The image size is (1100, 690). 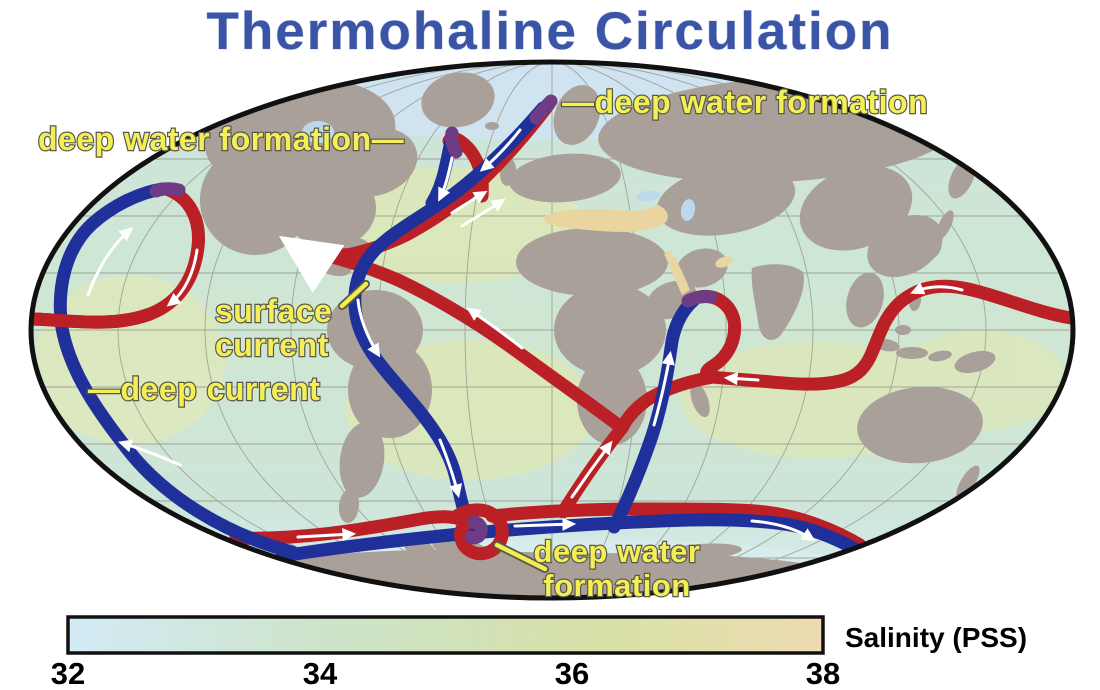 What do you see at coordinates (94, 318) in the screenshot?
I see `surface-current-left-exit` at bounding box center [94, 318].